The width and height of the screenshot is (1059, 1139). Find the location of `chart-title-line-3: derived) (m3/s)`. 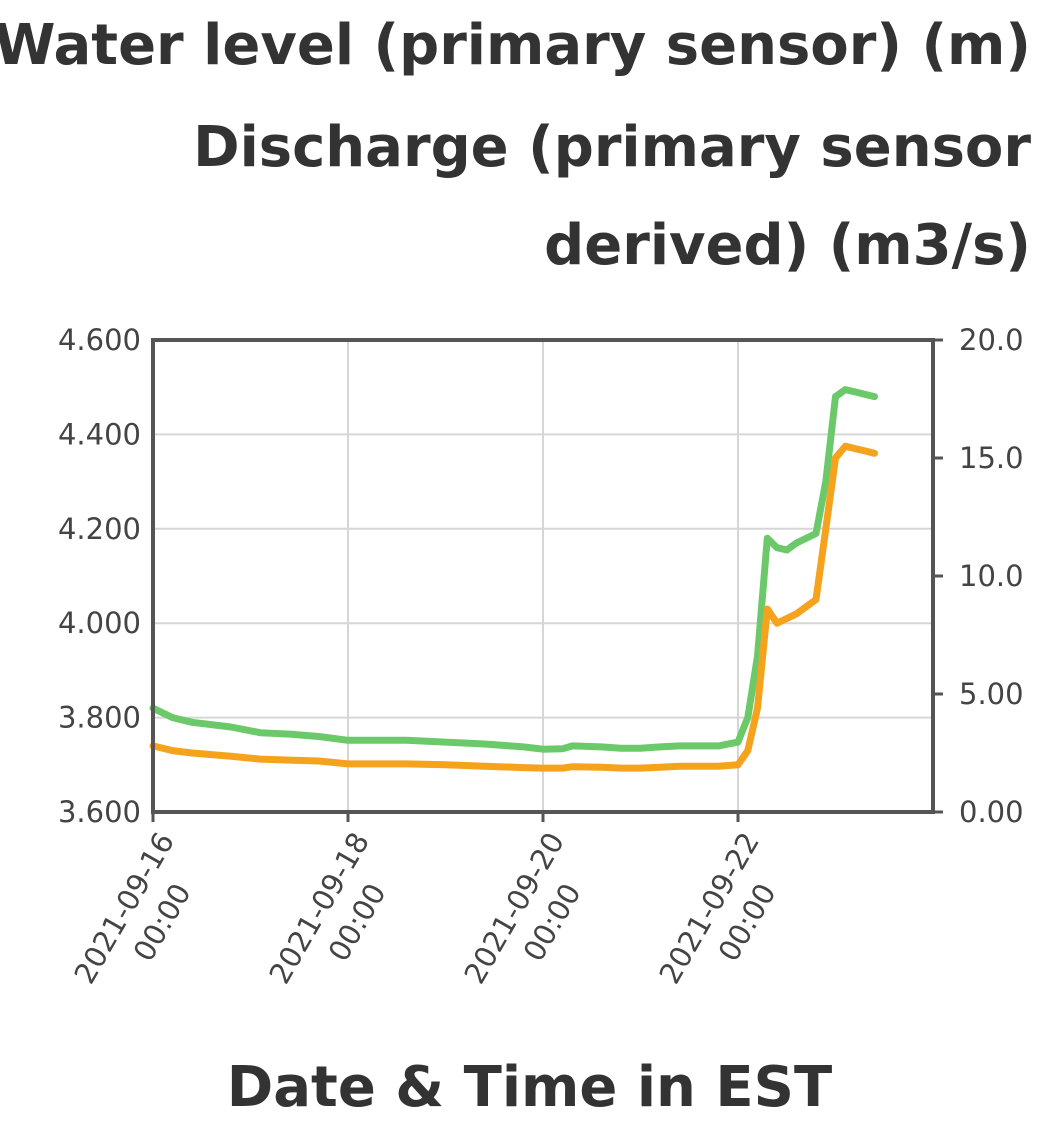

chart-title-line-3: derived) (m3/s) is located at coordinates (787, 245).